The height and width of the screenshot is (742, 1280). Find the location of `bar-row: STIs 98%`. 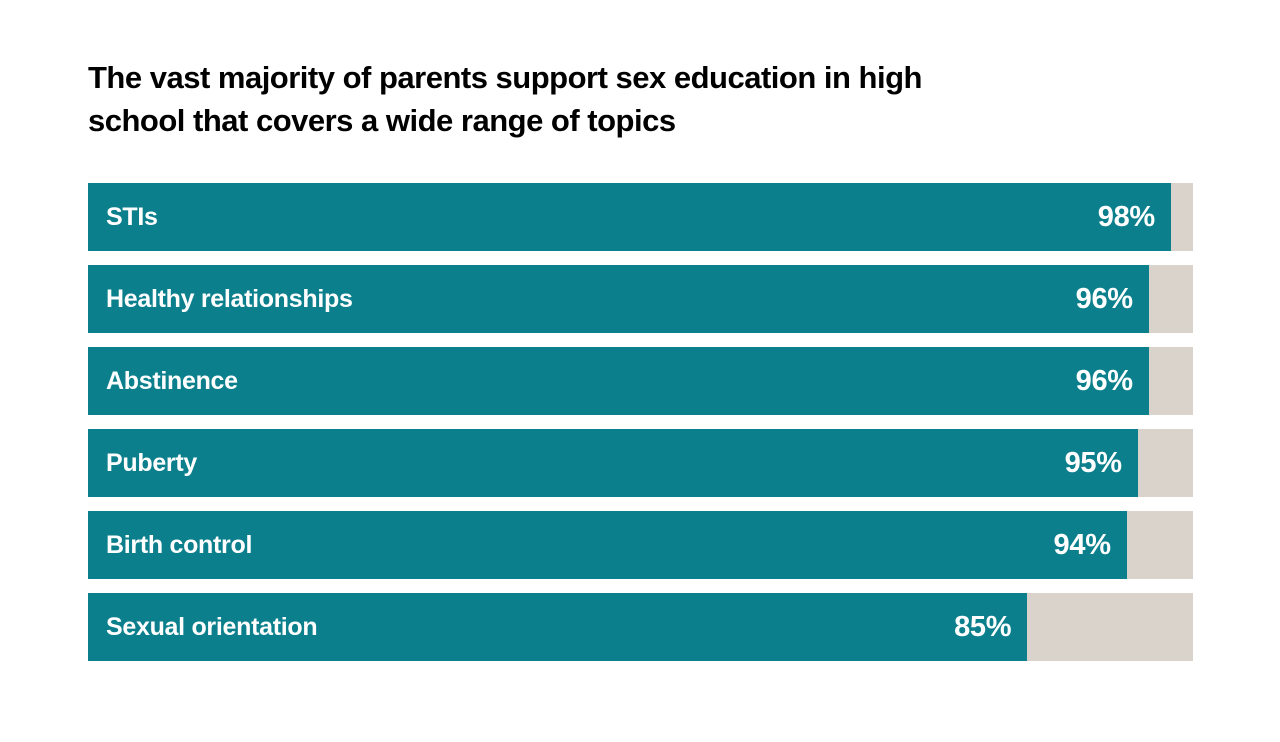

bar-row: STIs 98% is located at coordinates (640, 217).